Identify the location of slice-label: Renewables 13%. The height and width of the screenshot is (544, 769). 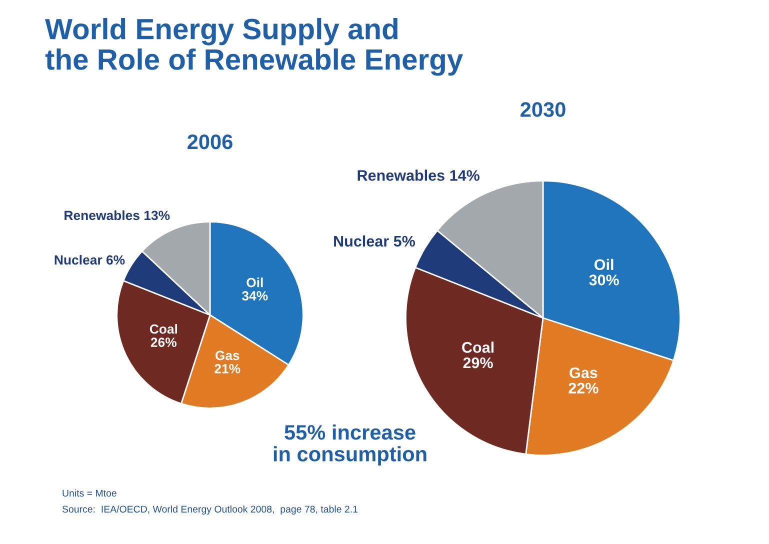
(117, 215).